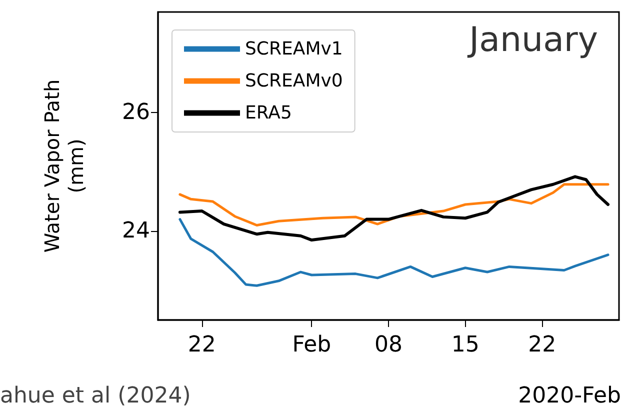  I want to click on x-tick-label: 08, so click(388, 345).